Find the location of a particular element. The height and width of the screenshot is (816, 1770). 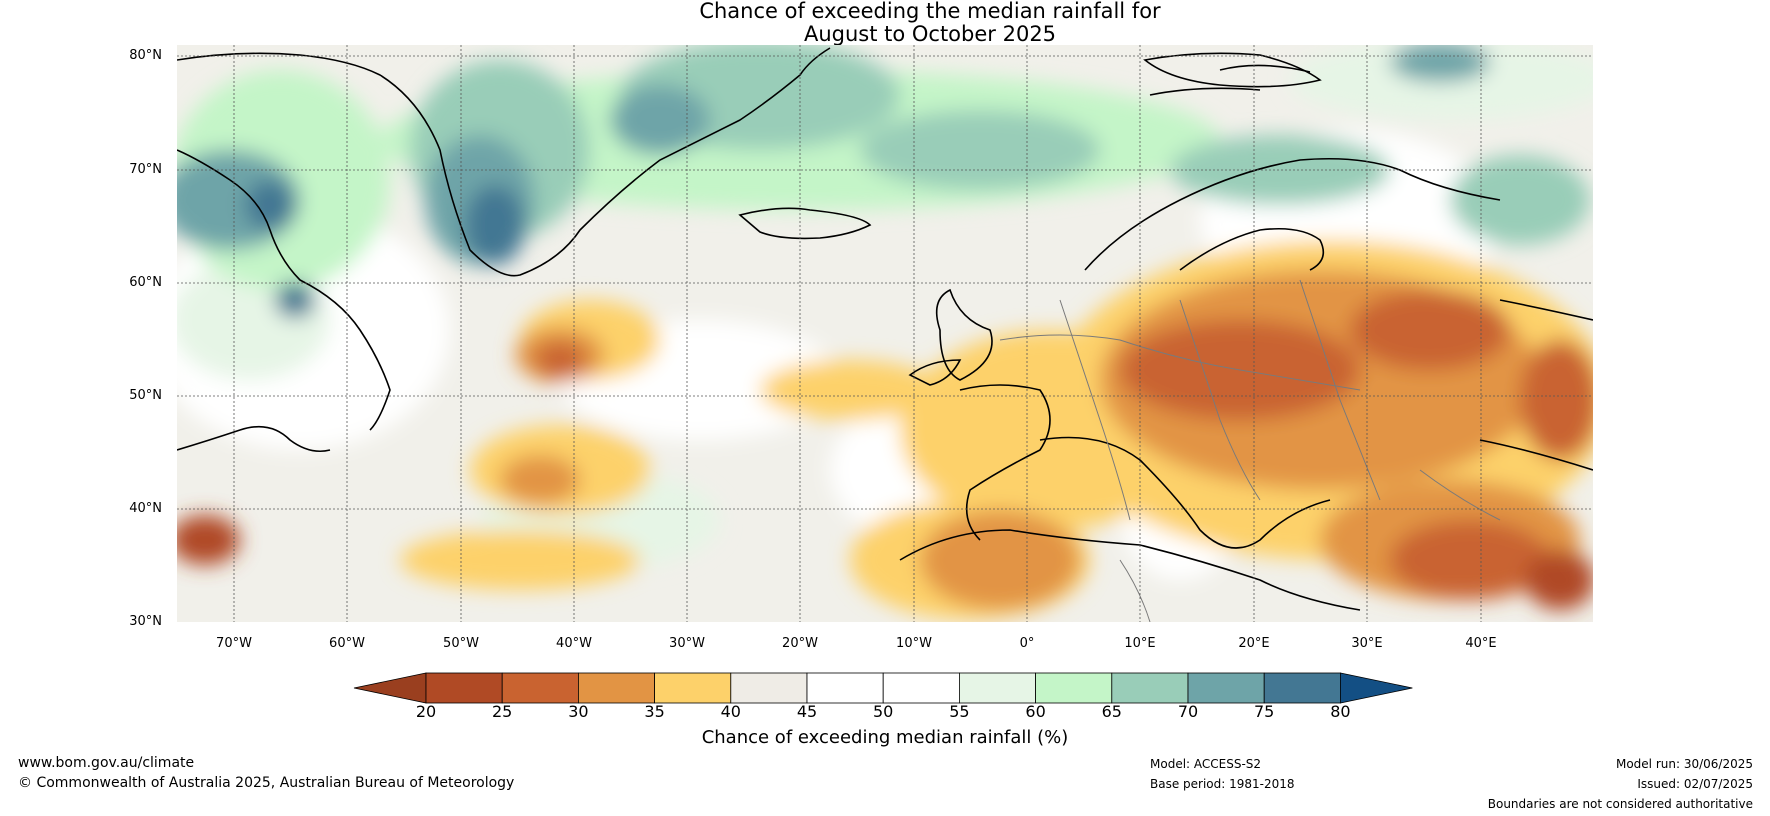

issued-text: Issued: 02/07/2025 is located at coordinates (1695, 784).